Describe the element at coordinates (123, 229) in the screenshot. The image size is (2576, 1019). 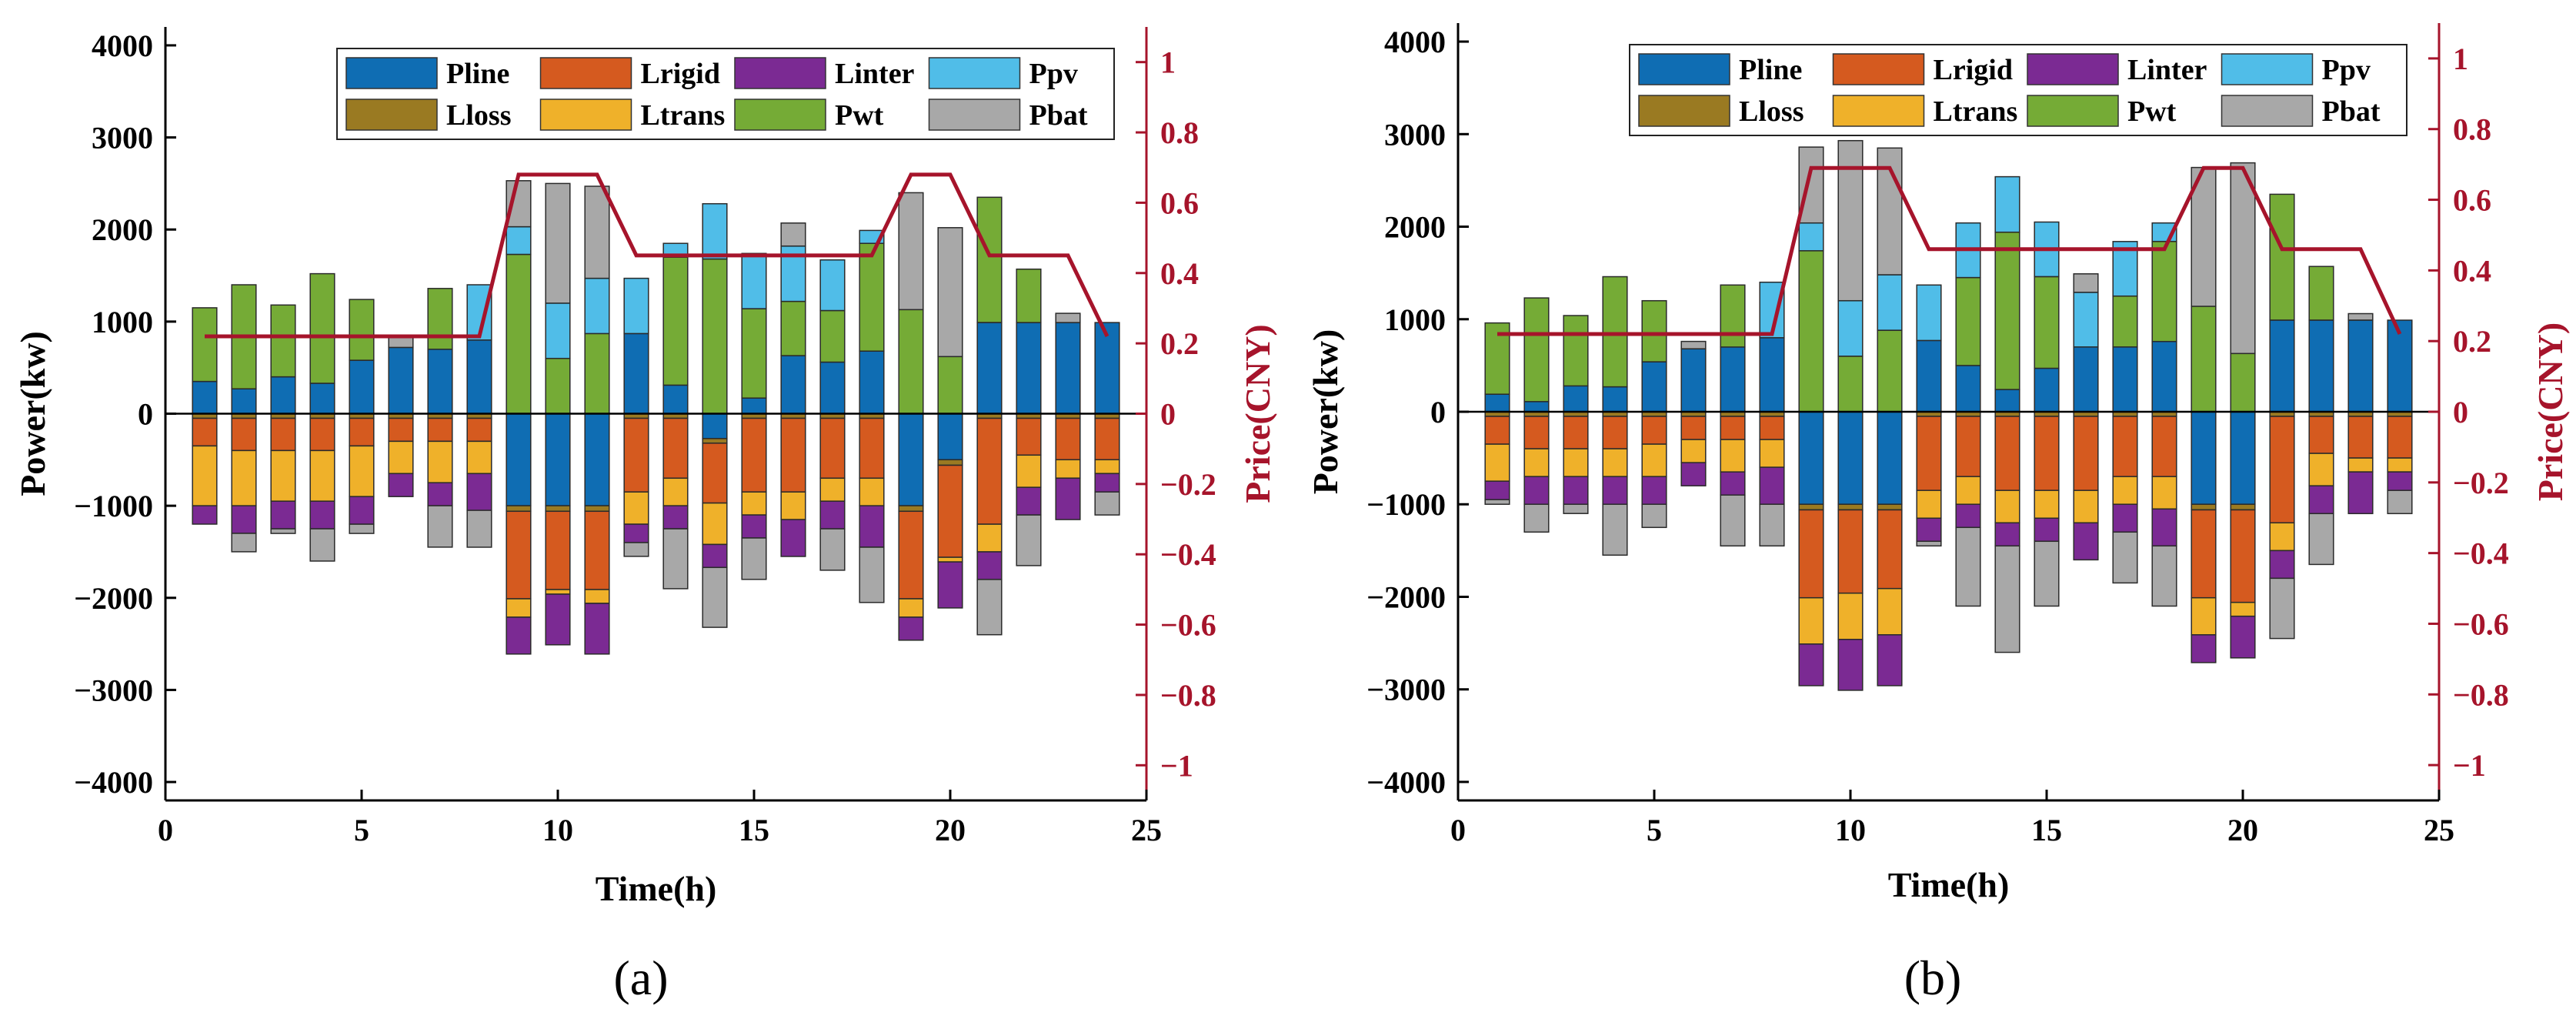
I see `y-tick-label: 2000` at that location.